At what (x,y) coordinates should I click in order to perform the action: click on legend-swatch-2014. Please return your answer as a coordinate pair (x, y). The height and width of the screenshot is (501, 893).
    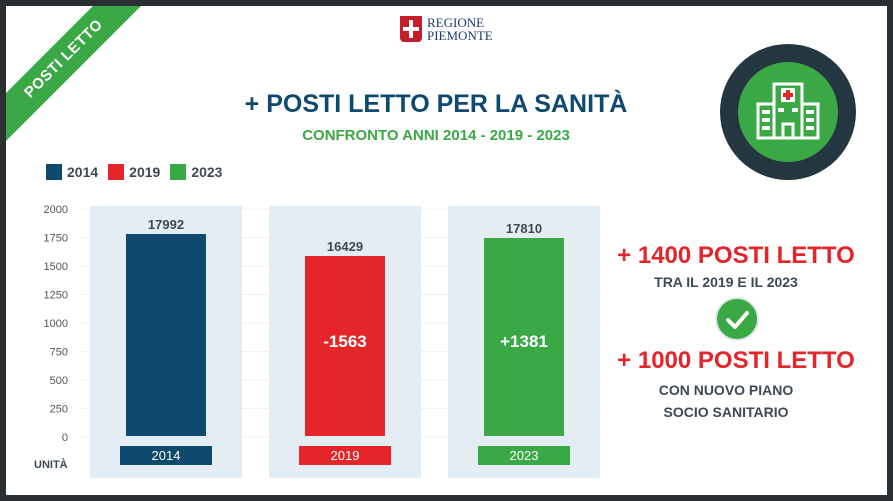
    Looking at the image, I should click on (54, 172).